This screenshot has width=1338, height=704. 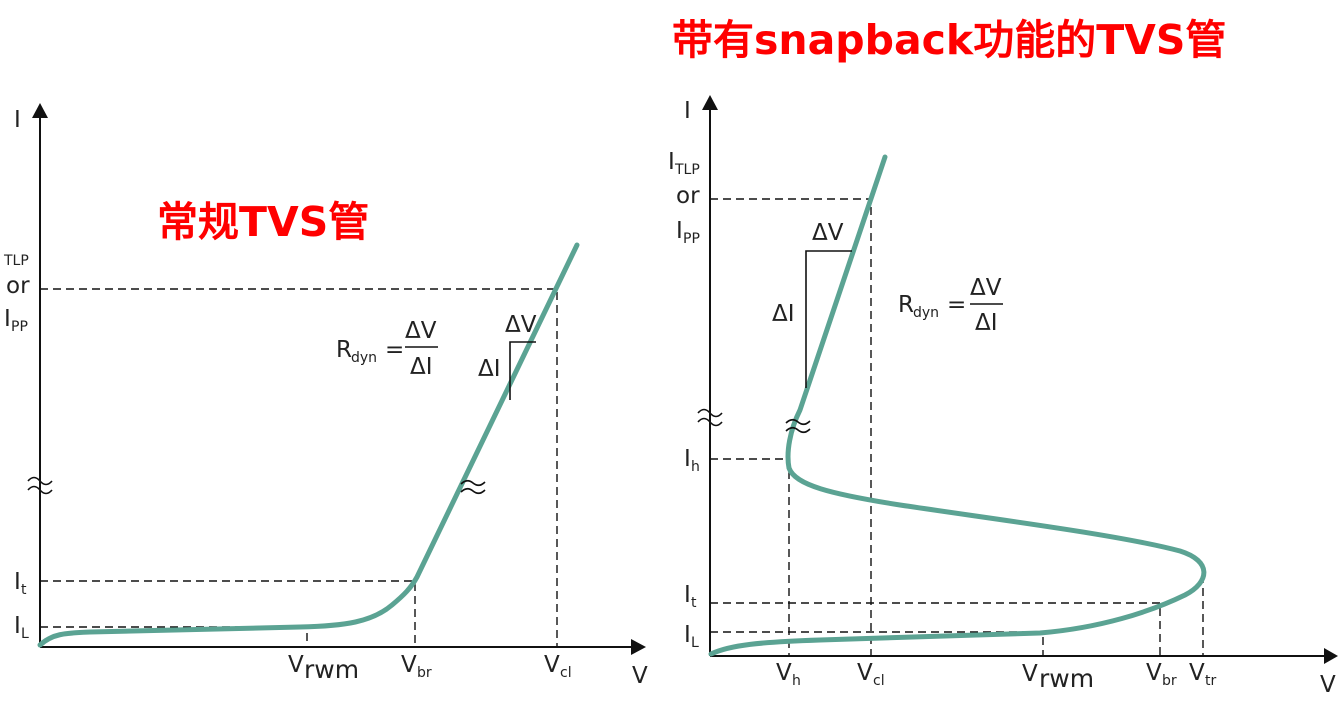 I want to click on left-slope-triangle, so click(x=522, y=370).